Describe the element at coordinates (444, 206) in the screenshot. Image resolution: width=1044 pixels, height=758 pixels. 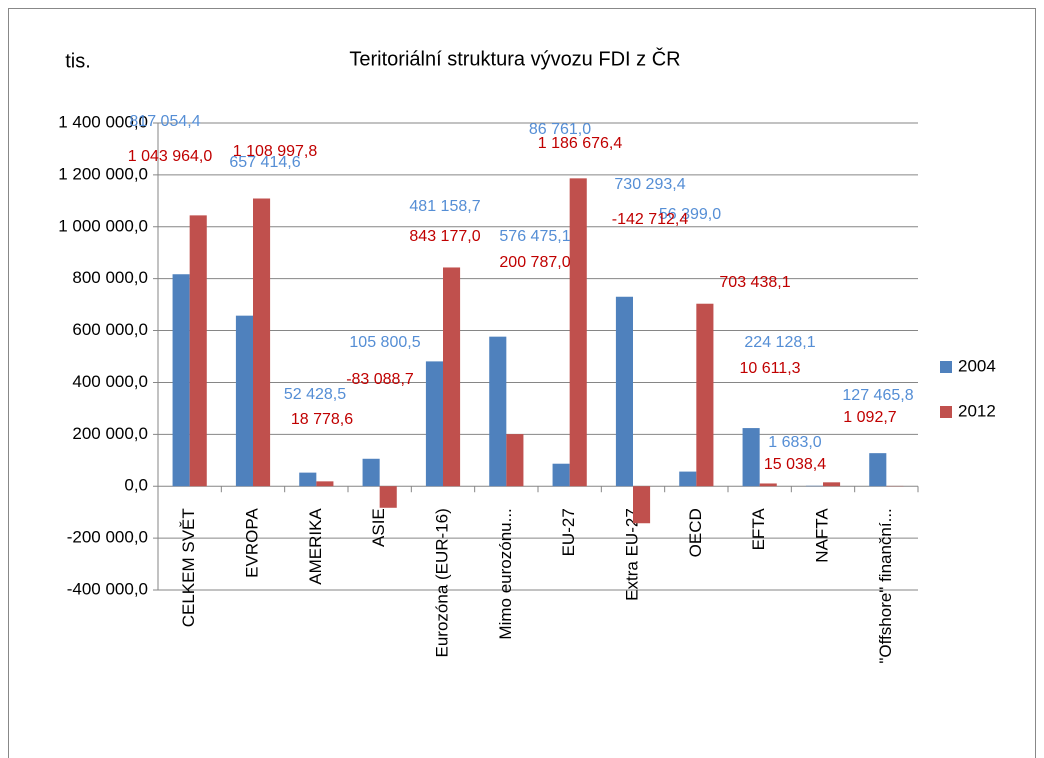
I see `data-label: 481 158,7` at that location.